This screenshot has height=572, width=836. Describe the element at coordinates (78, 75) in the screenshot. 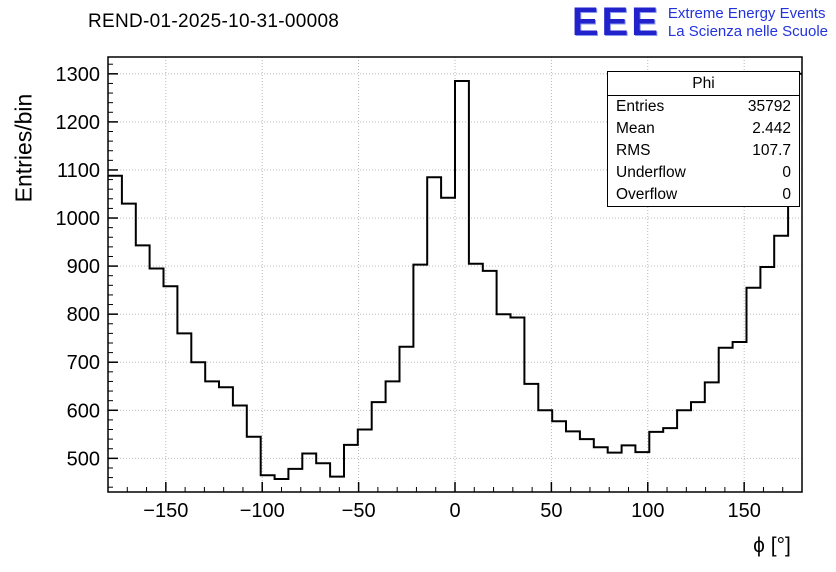

I see `svg-text: 1300` at that location.